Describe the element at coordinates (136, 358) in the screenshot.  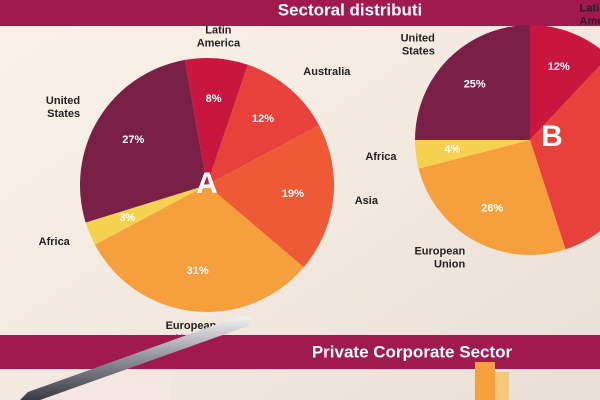
I see `pen` at that location.